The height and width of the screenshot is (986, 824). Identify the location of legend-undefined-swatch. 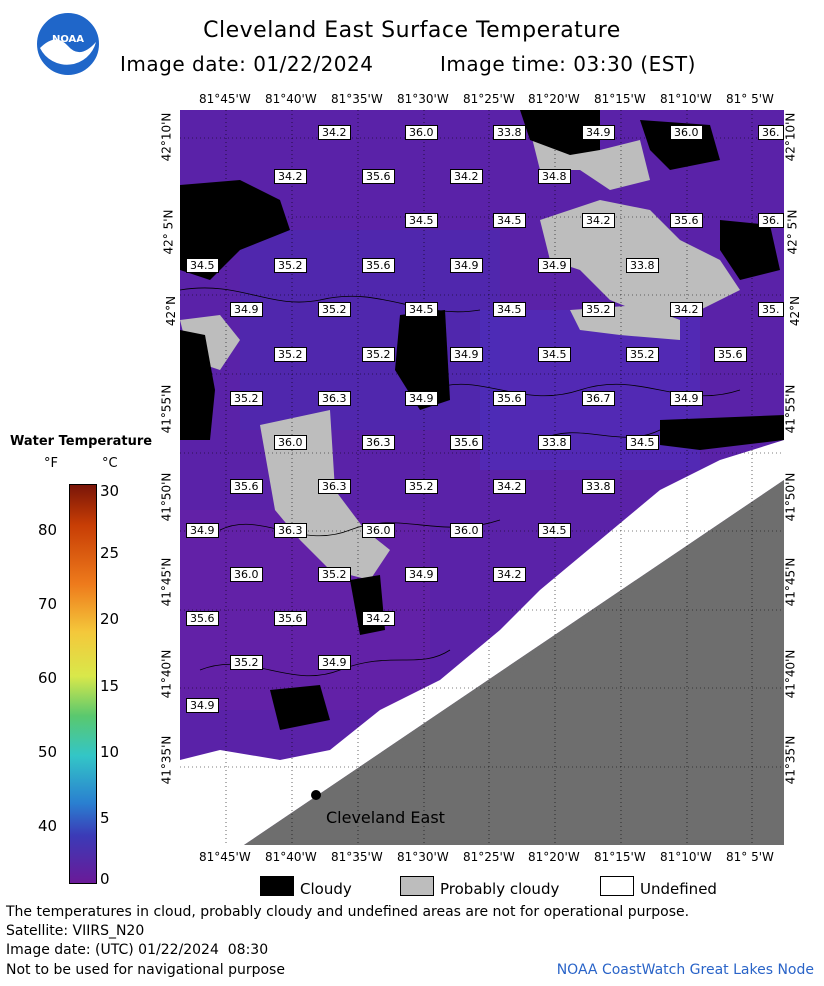
(617, 886).